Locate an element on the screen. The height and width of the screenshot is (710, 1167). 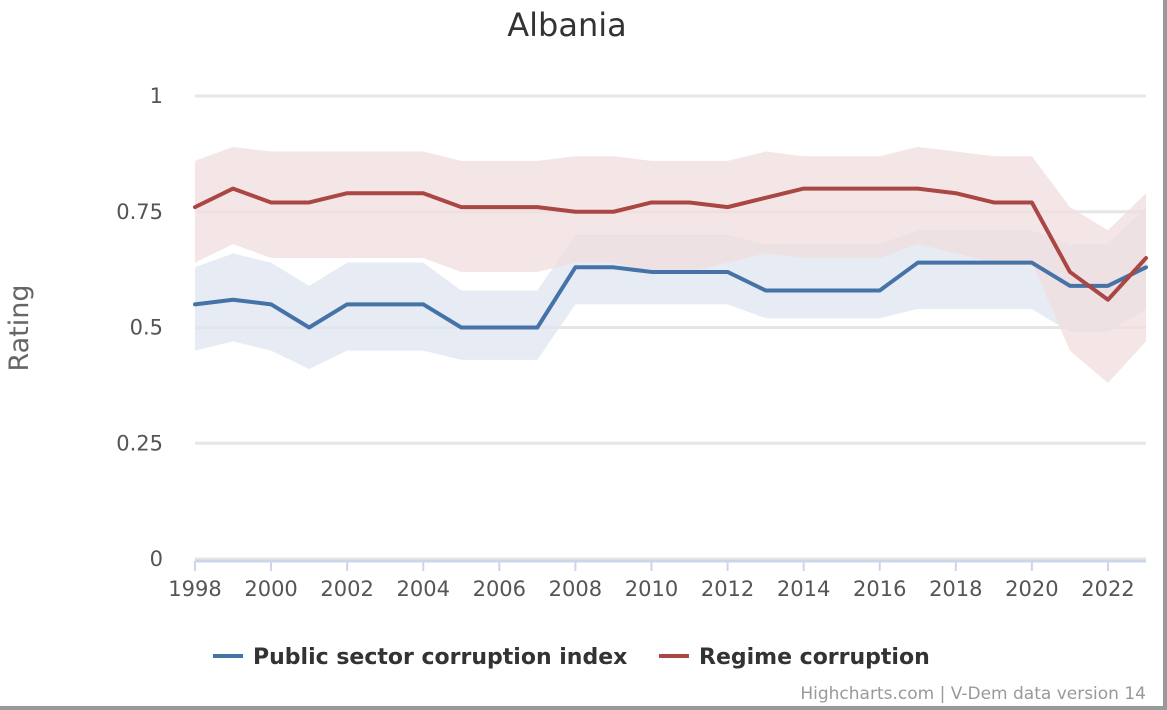
chart-title: Albania is located at coordinates (566, 25).